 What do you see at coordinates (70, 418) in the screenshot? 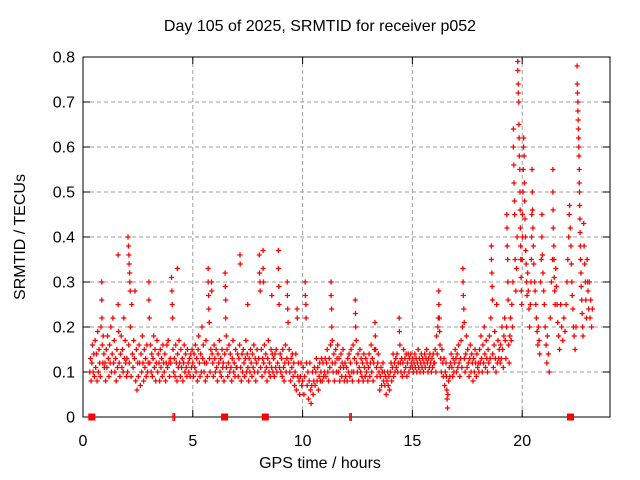
I see `y-tick-label: 0` at bounding box center [70, 418].